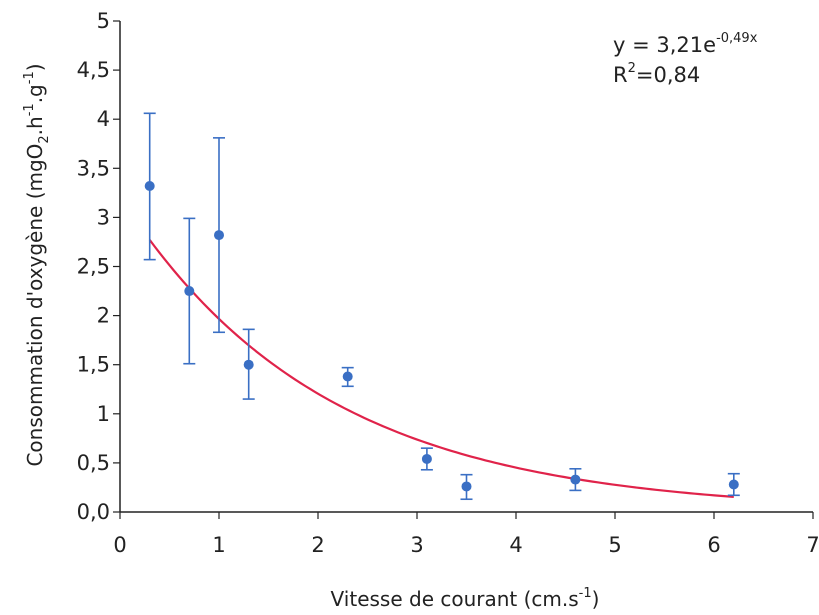  I want to click on x-axis-title-end: ), so click(596, 599).